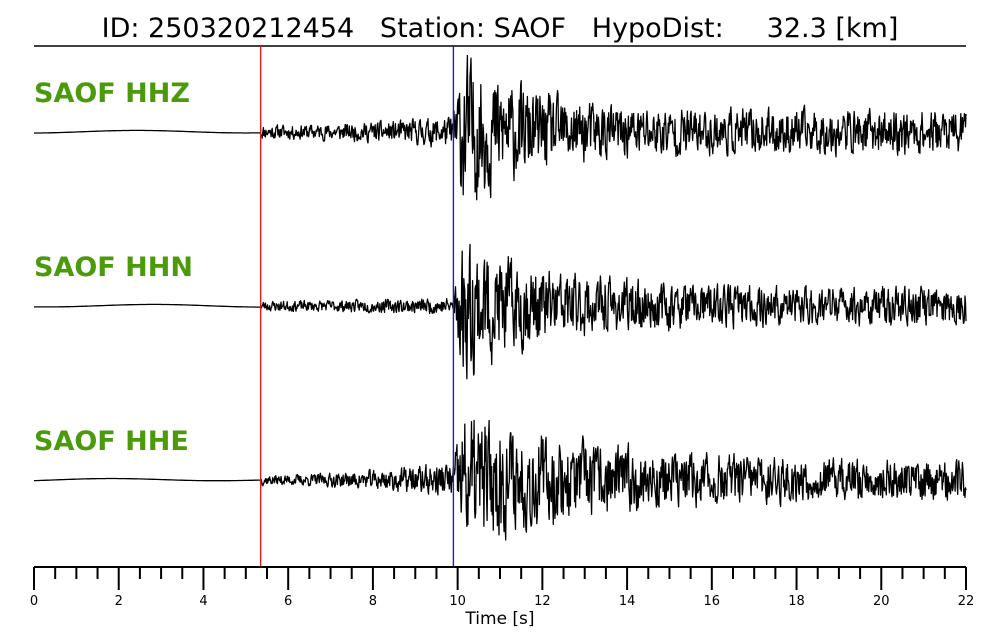  Describe the element at coordinates (373, 601) in the screenshot. I see `x-tick-label: 8` at that location.